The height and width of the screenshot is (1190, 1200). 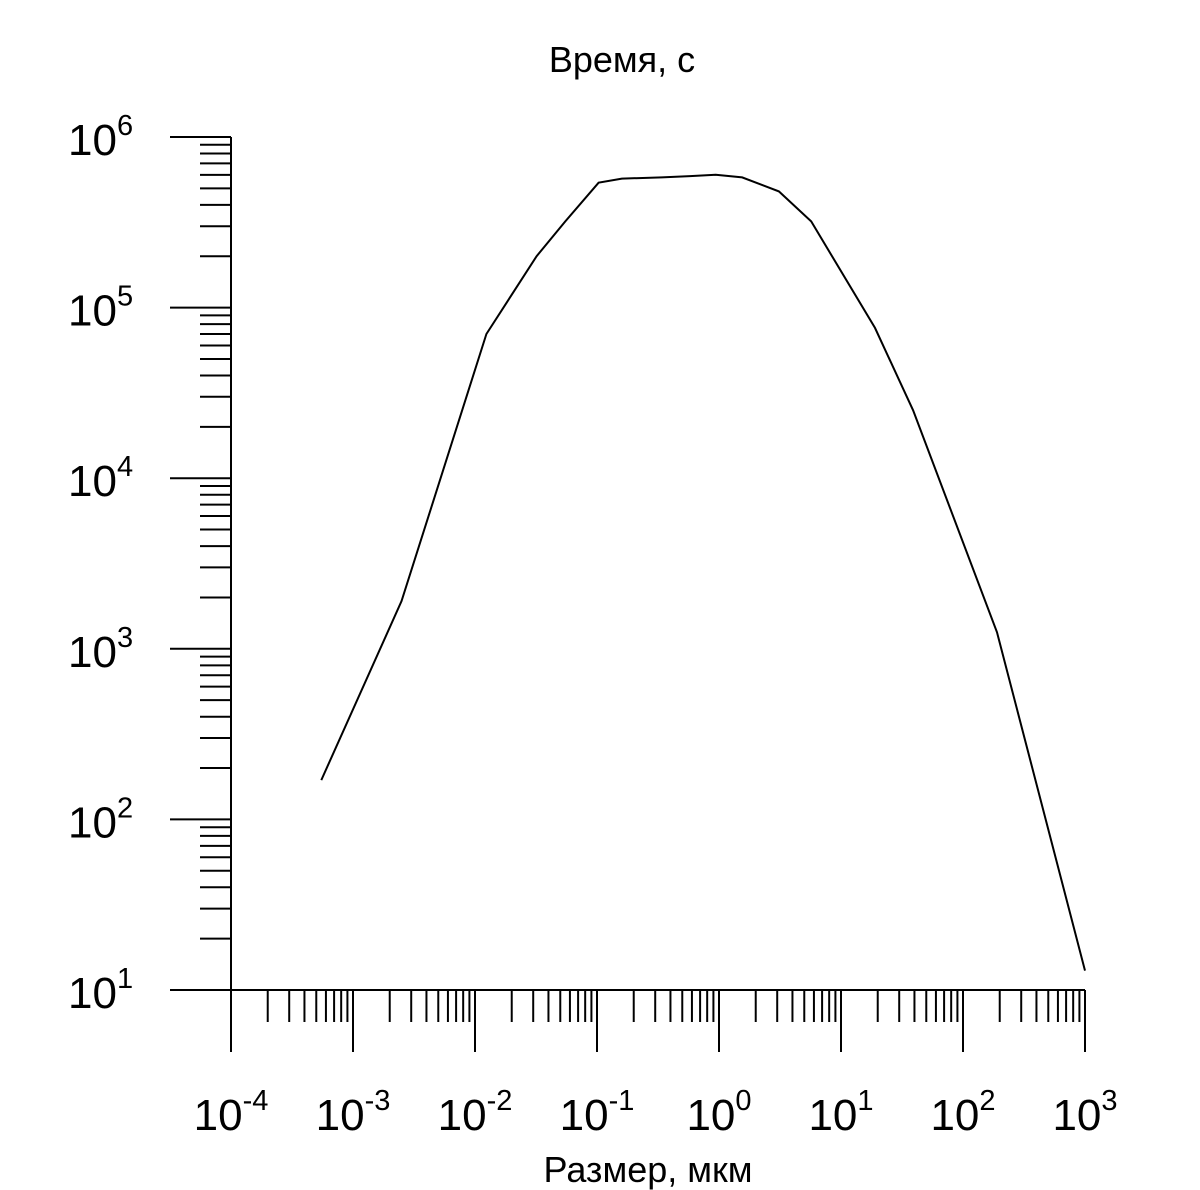 I want to click on y-tick-label: 10⁴, so click(x=100, y=478).